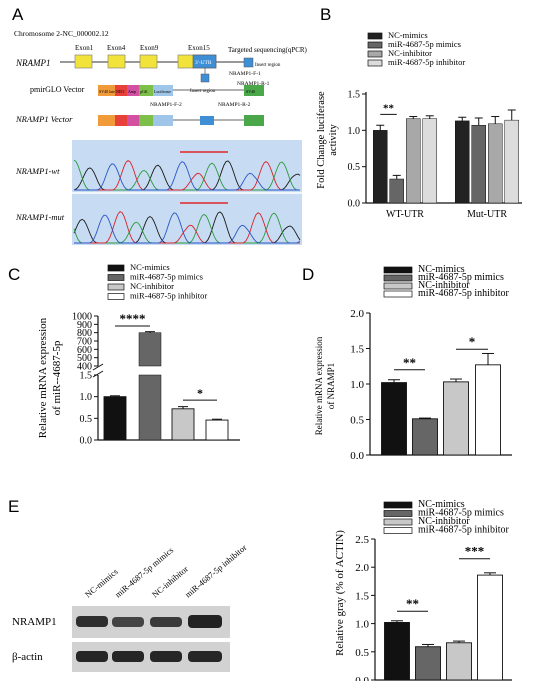 The width and height of the screenshot is (550, 686). I want to click on lane-label-4: miR-4687-5p inhibitor, so click(216, 570).